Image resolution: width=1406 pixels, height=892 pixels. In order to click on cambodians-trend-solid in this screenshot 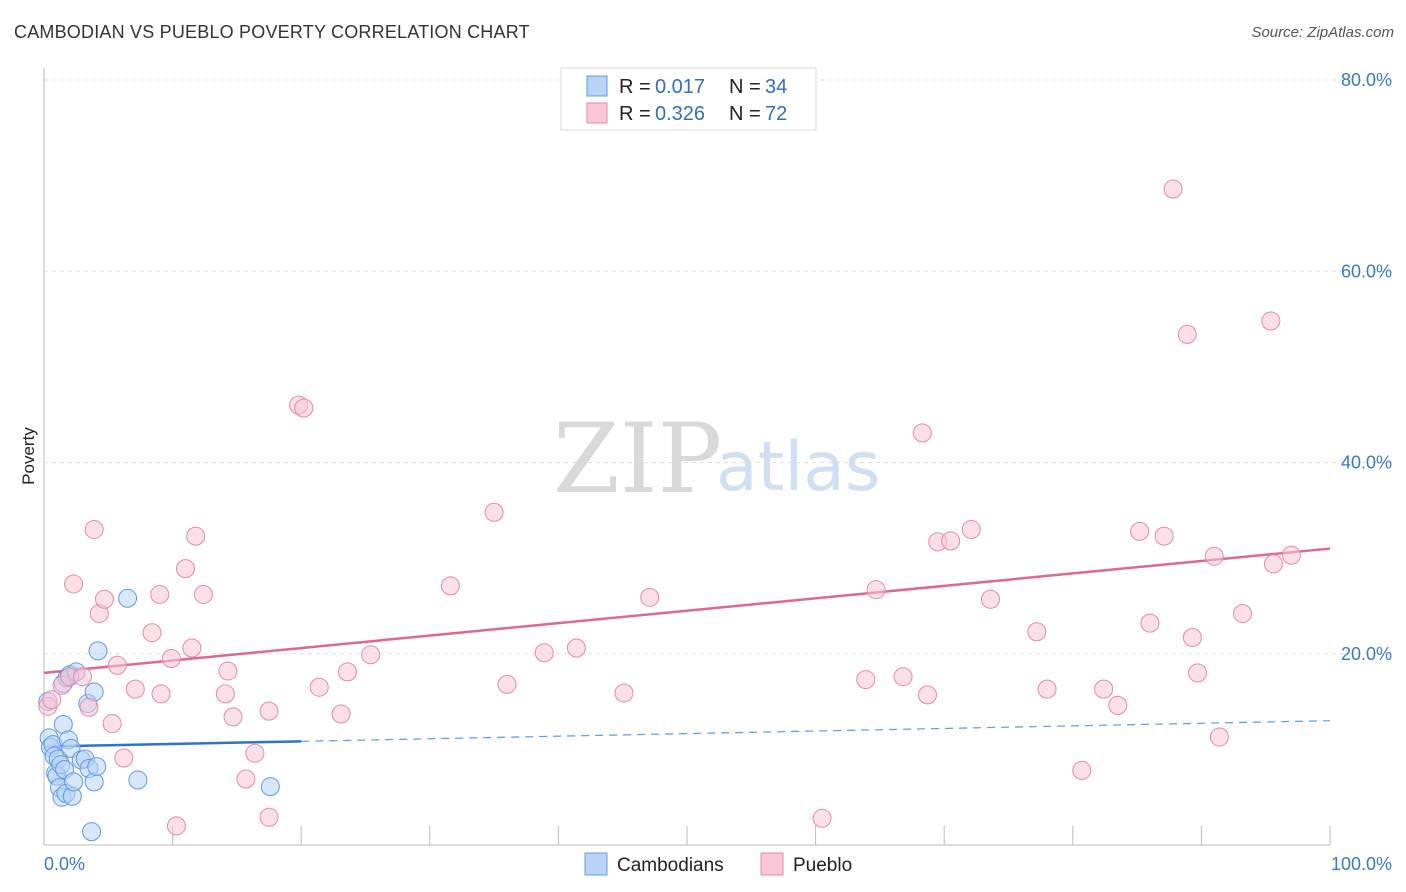, I will do `click(172, 744)`.